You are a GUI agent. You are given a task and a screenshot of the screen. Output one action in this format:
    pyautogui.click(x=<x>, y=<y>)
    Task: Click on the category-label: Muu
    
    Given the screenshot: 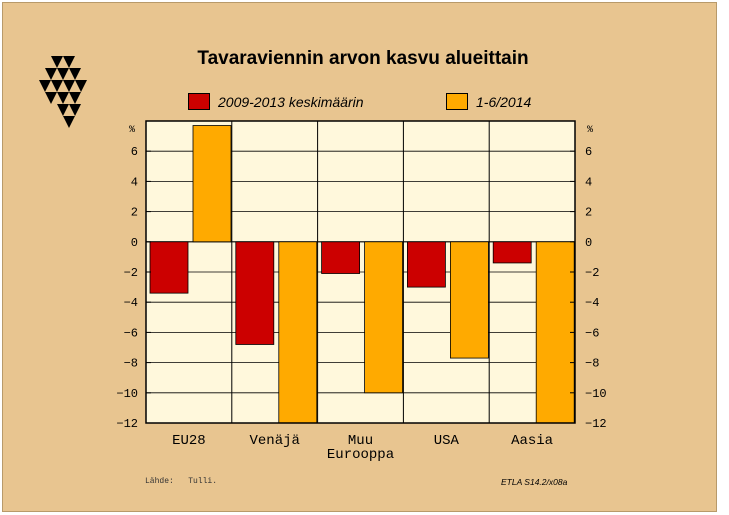 What is the action you would take?
    pyautogui.click(x=360, y=441)
    